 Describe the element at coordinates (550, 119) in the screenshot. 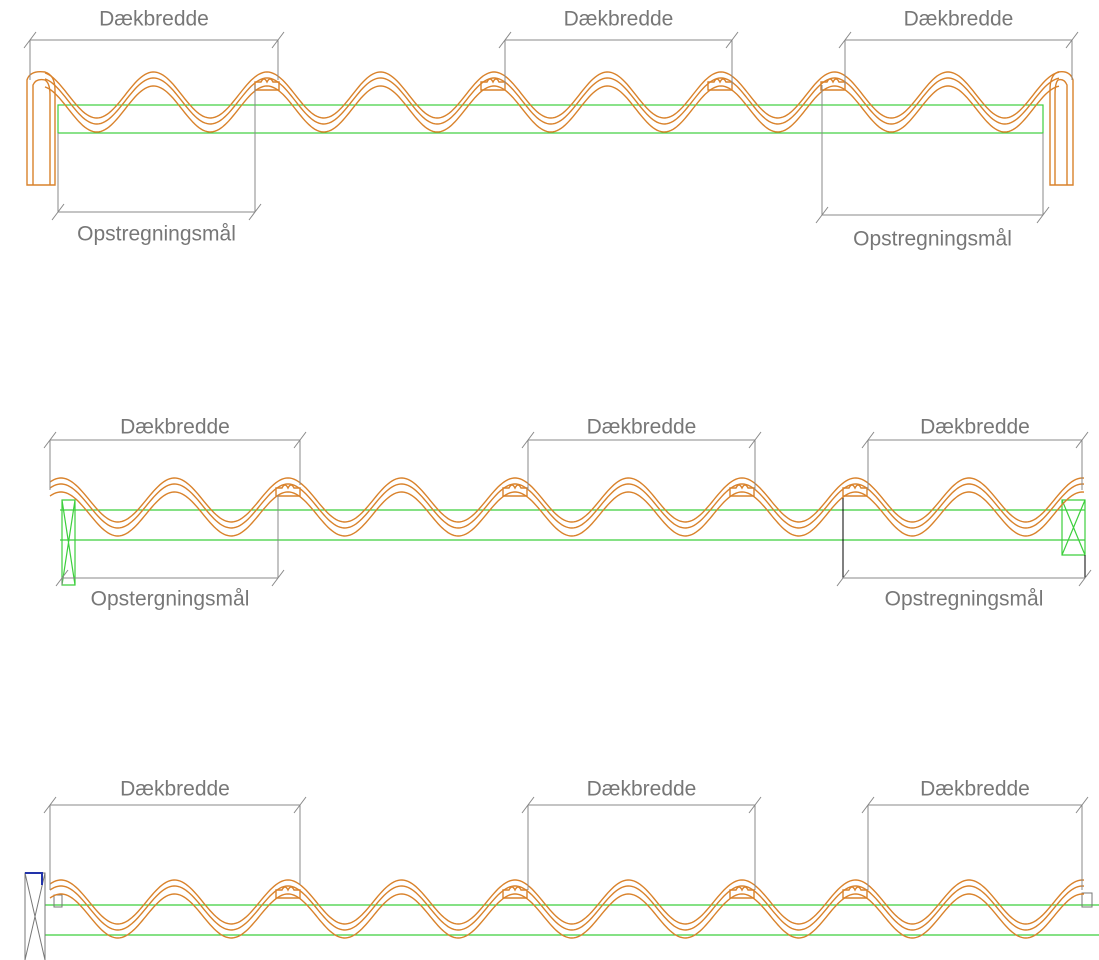

I see `batten` at that location.